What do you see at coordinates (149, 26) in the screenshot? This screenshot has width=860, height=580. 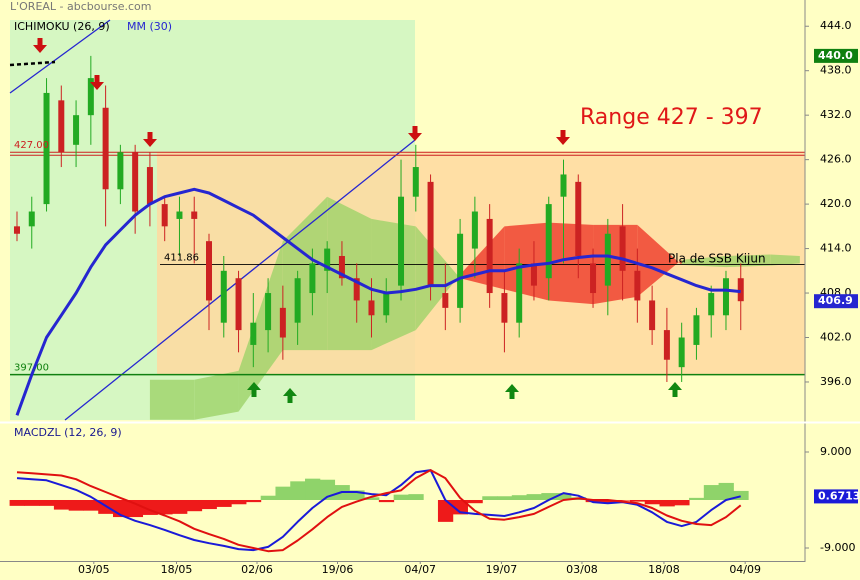 I see `legend-label: MM (30)` at bounding box center [149, 26].